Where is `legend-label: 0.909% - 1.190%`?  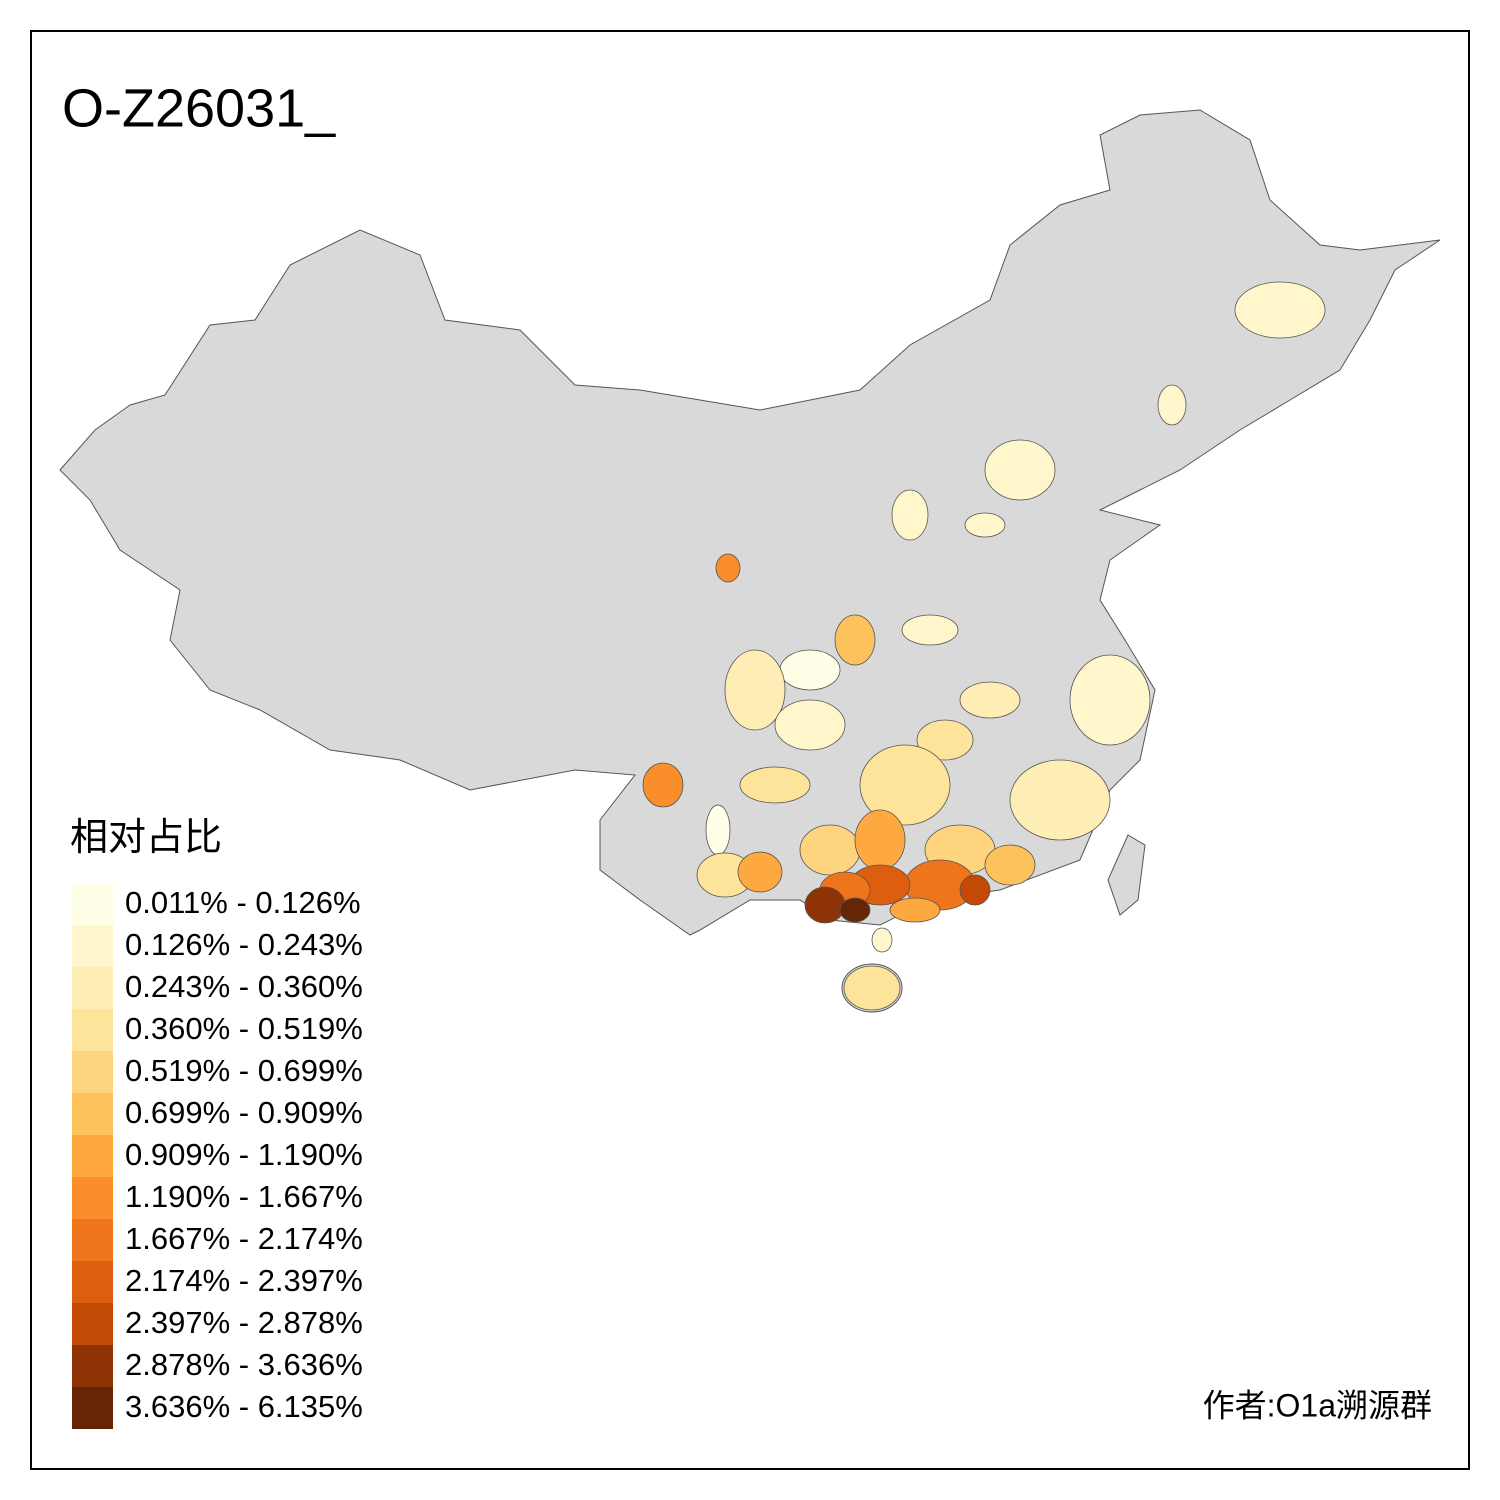 legend-label: 0.909% - 1.190% is located at coordinates (244, 1154).